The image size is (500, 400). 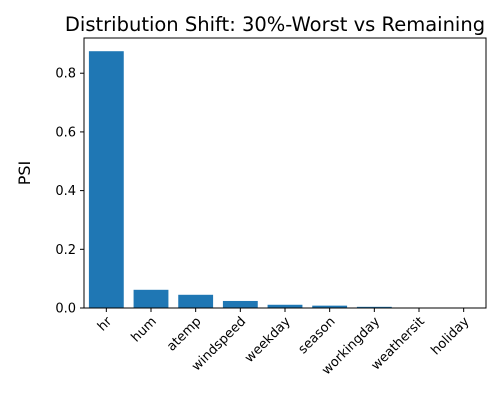 I want to click on y-axis-label: PSI, so click(x=24, y=173).